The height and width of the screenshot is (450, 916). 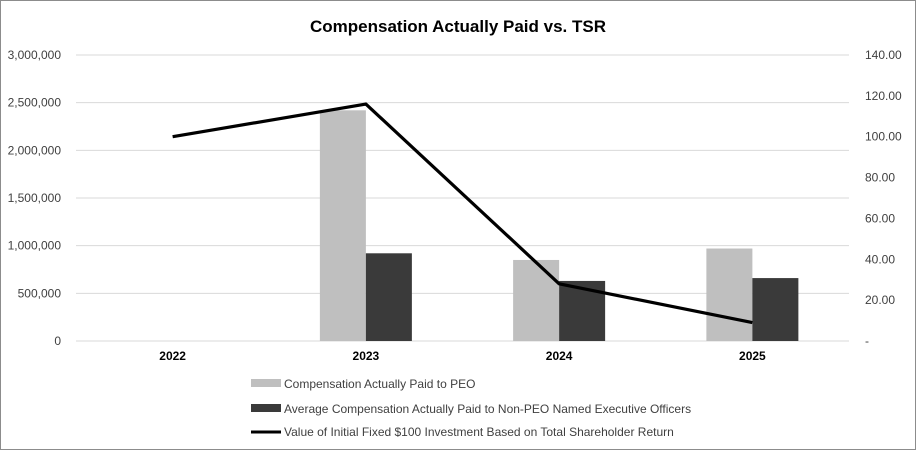 I want to click on left-tick-label: 500,000, so click(x=40, y=293).